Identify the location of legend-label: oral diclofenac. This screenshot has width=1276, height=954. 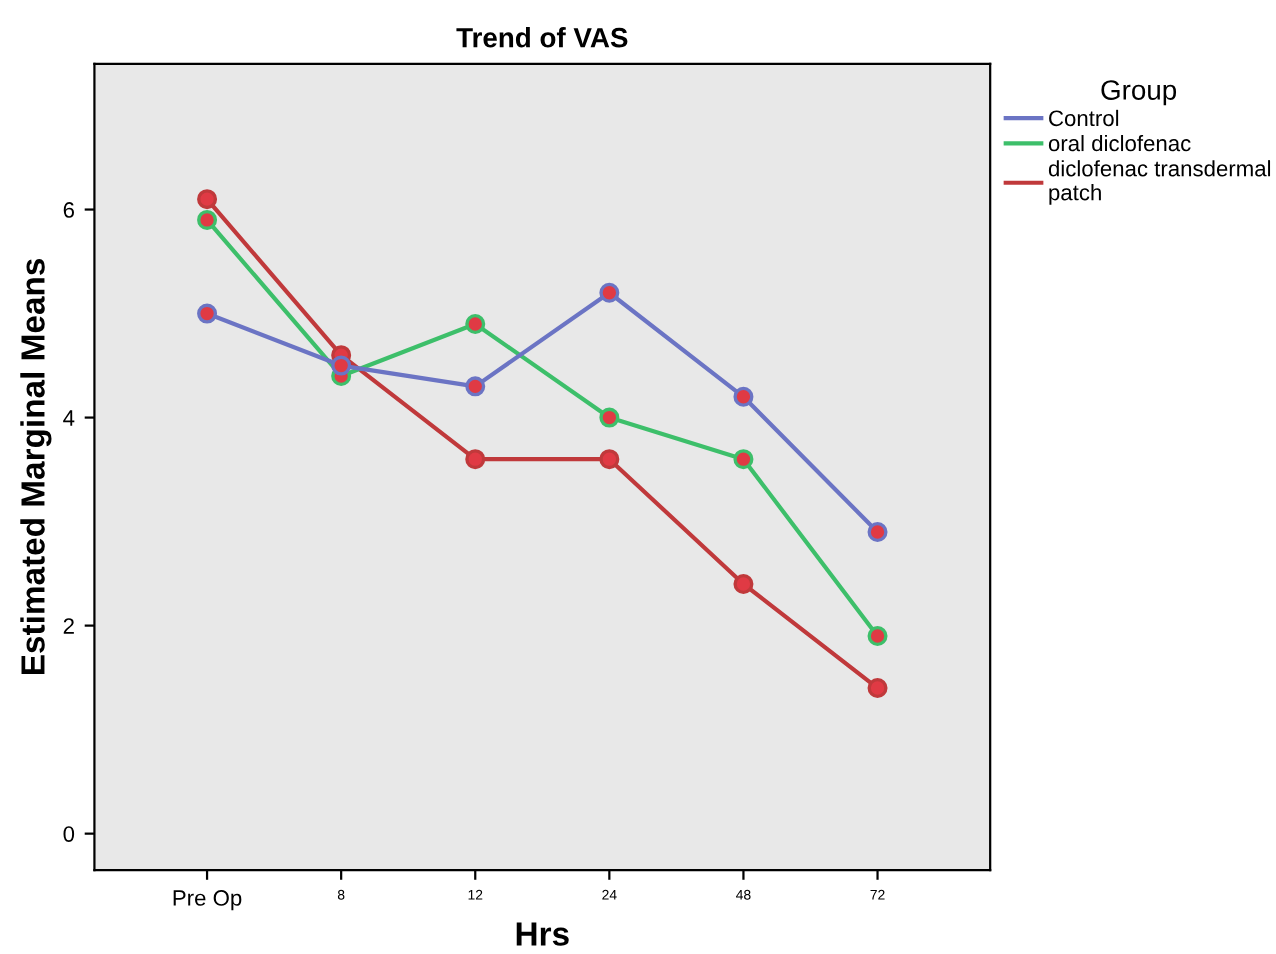
(1119, 143).